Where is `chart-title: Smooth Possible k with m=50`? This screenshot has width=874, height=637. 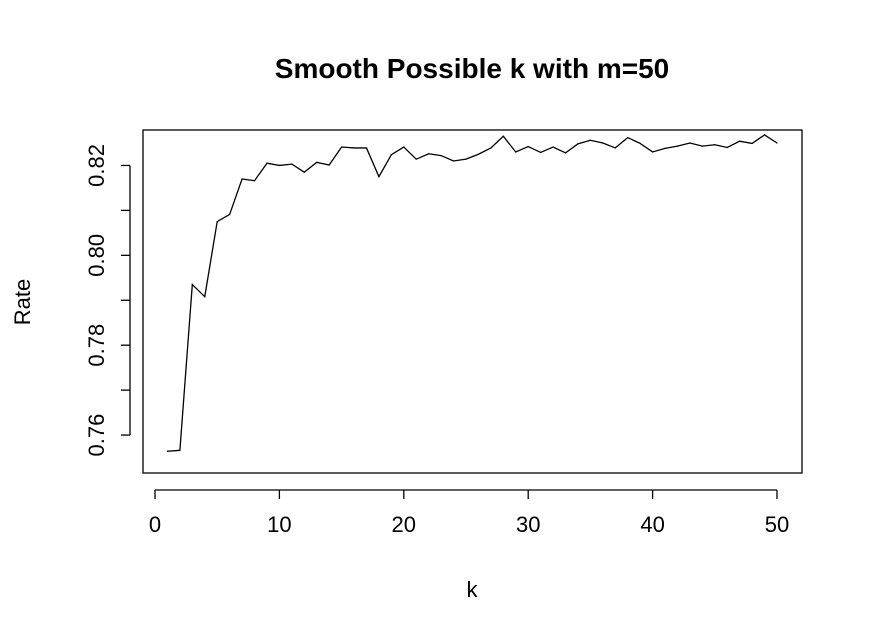
chart-title: Smooth Possible k with m=50 is located at coordinates (472, 68).